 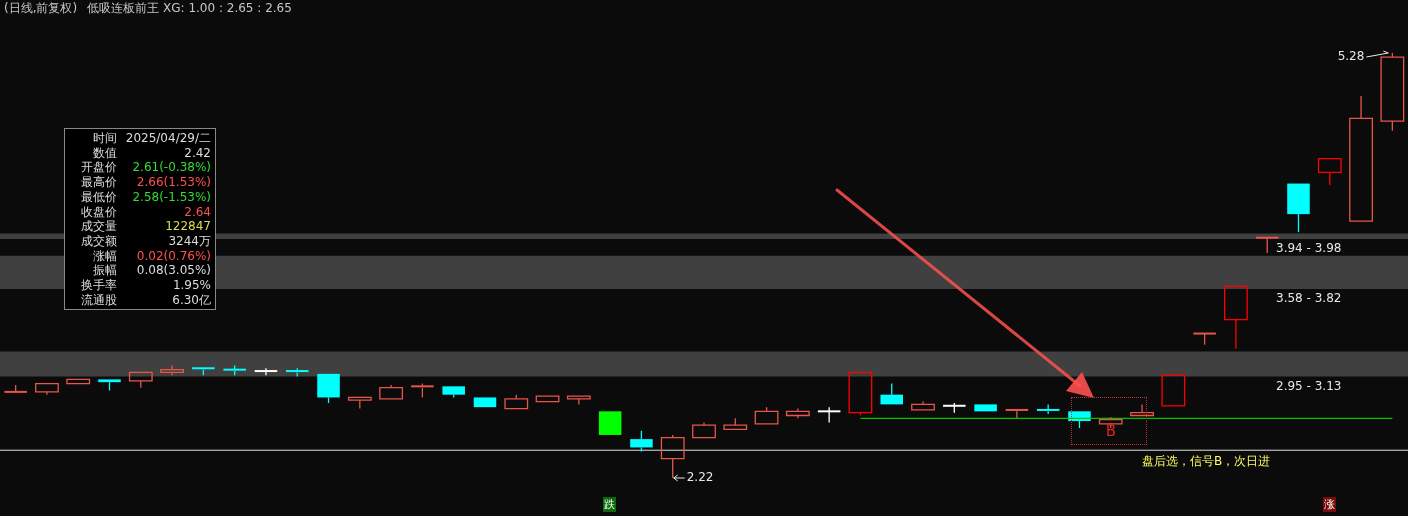 I want to click on annotation: 涨幅, so click(x=104, y=256).